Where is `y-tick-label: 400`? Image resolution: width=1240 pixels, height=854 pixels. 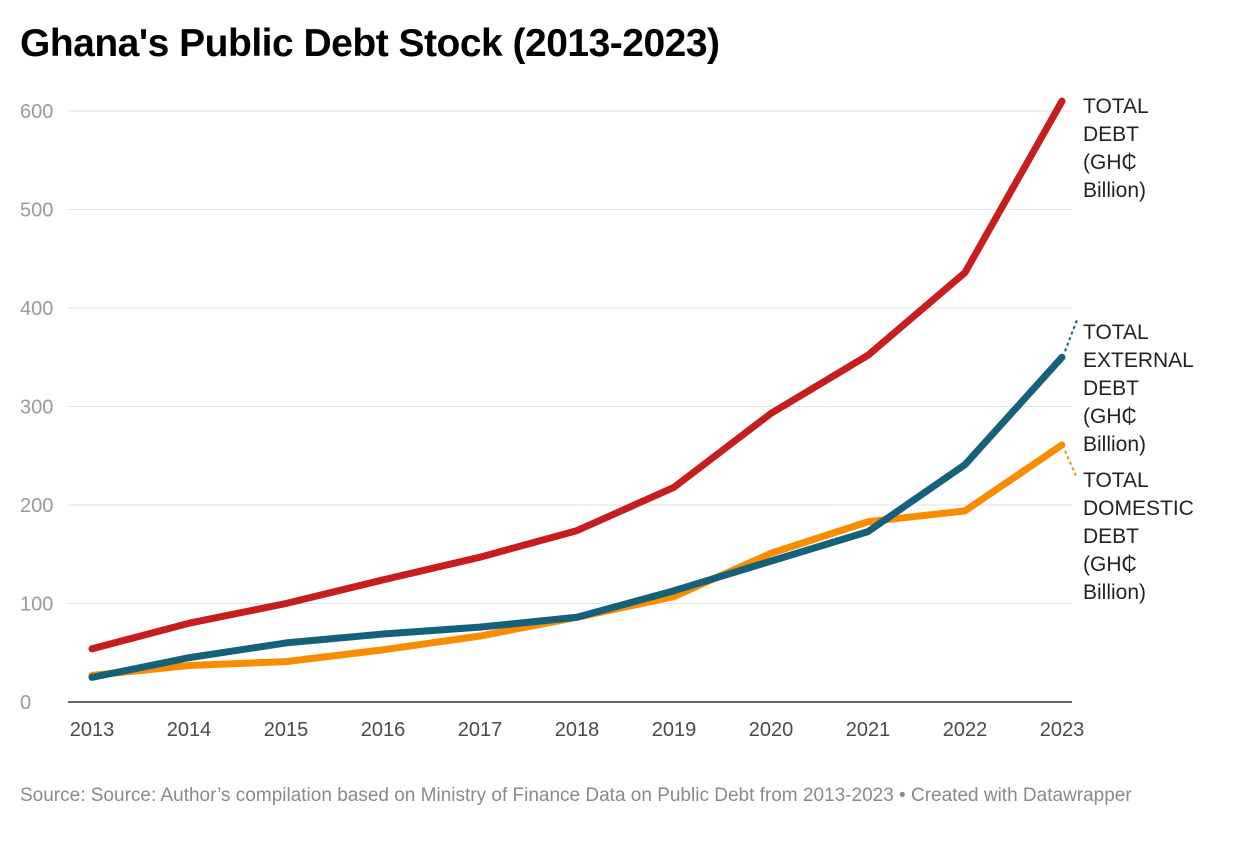
y-tick-label: 400 is located at coordinates (36, 309).